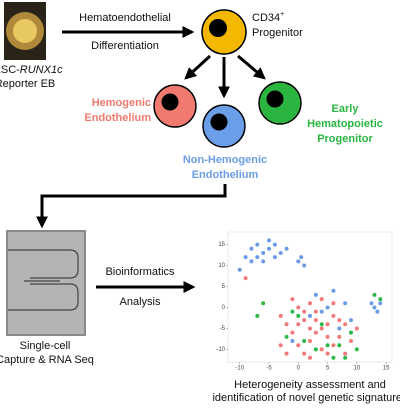 The width and height of the screenshot is (400, 409). What do you see at coordinates (225, 160) in the screenshot?
I see `cell-label: Non-Hemogenic` at bounding box center [225, 160].